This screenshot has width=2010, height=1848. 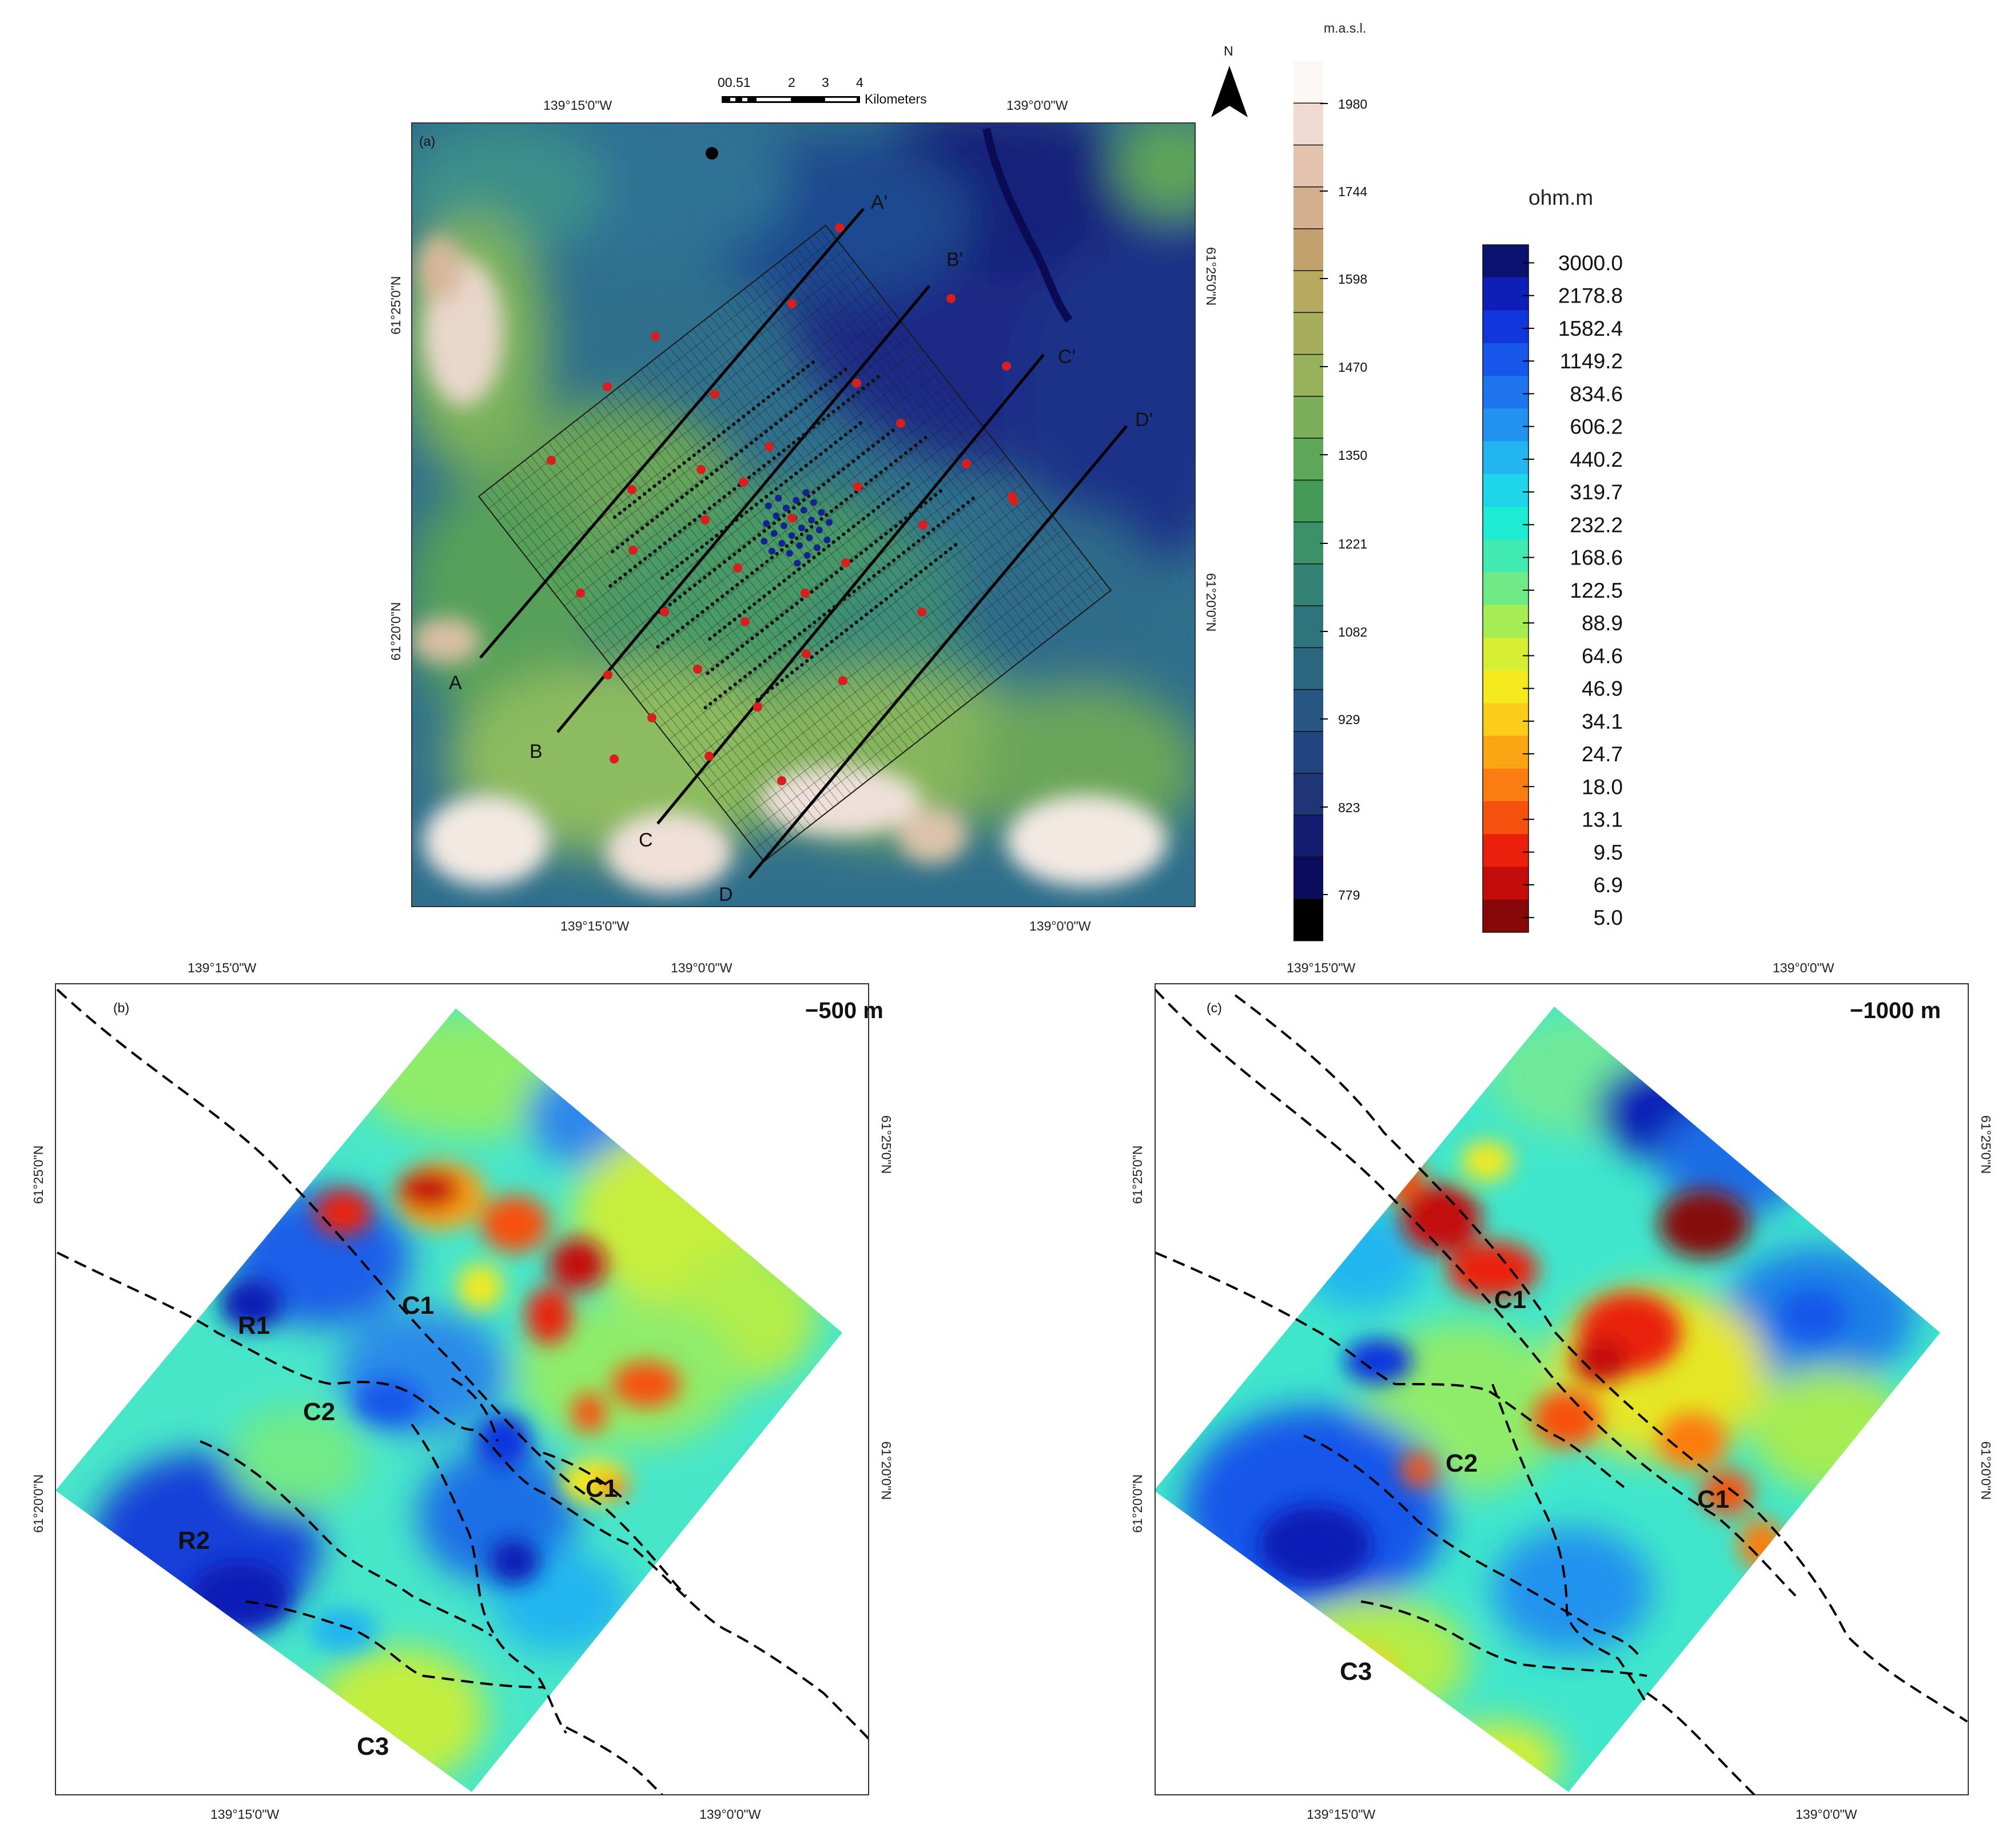 I want to click on resistivity-tick-label: 13.1, so click(x=1602, y=820).